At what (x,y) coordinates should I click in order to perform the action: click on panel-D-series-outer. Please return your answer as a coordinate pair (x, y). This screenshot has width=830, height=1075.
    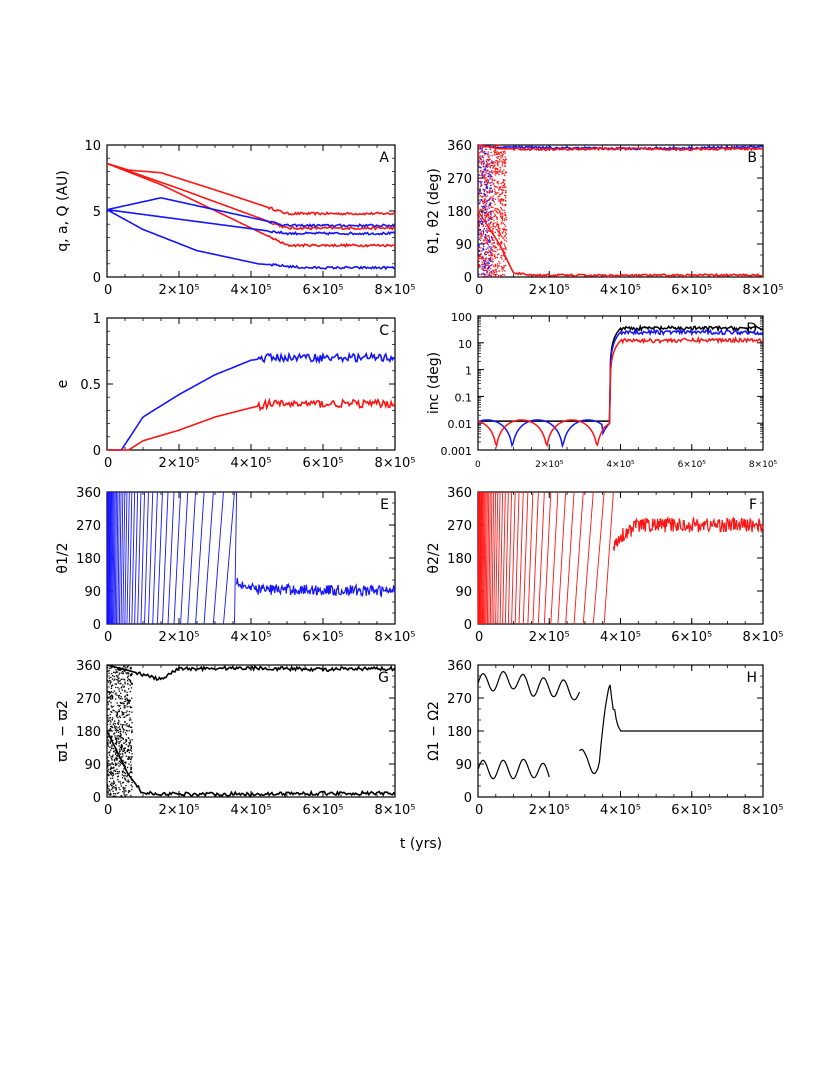
    Looking at the image, I should click on (620, 392).